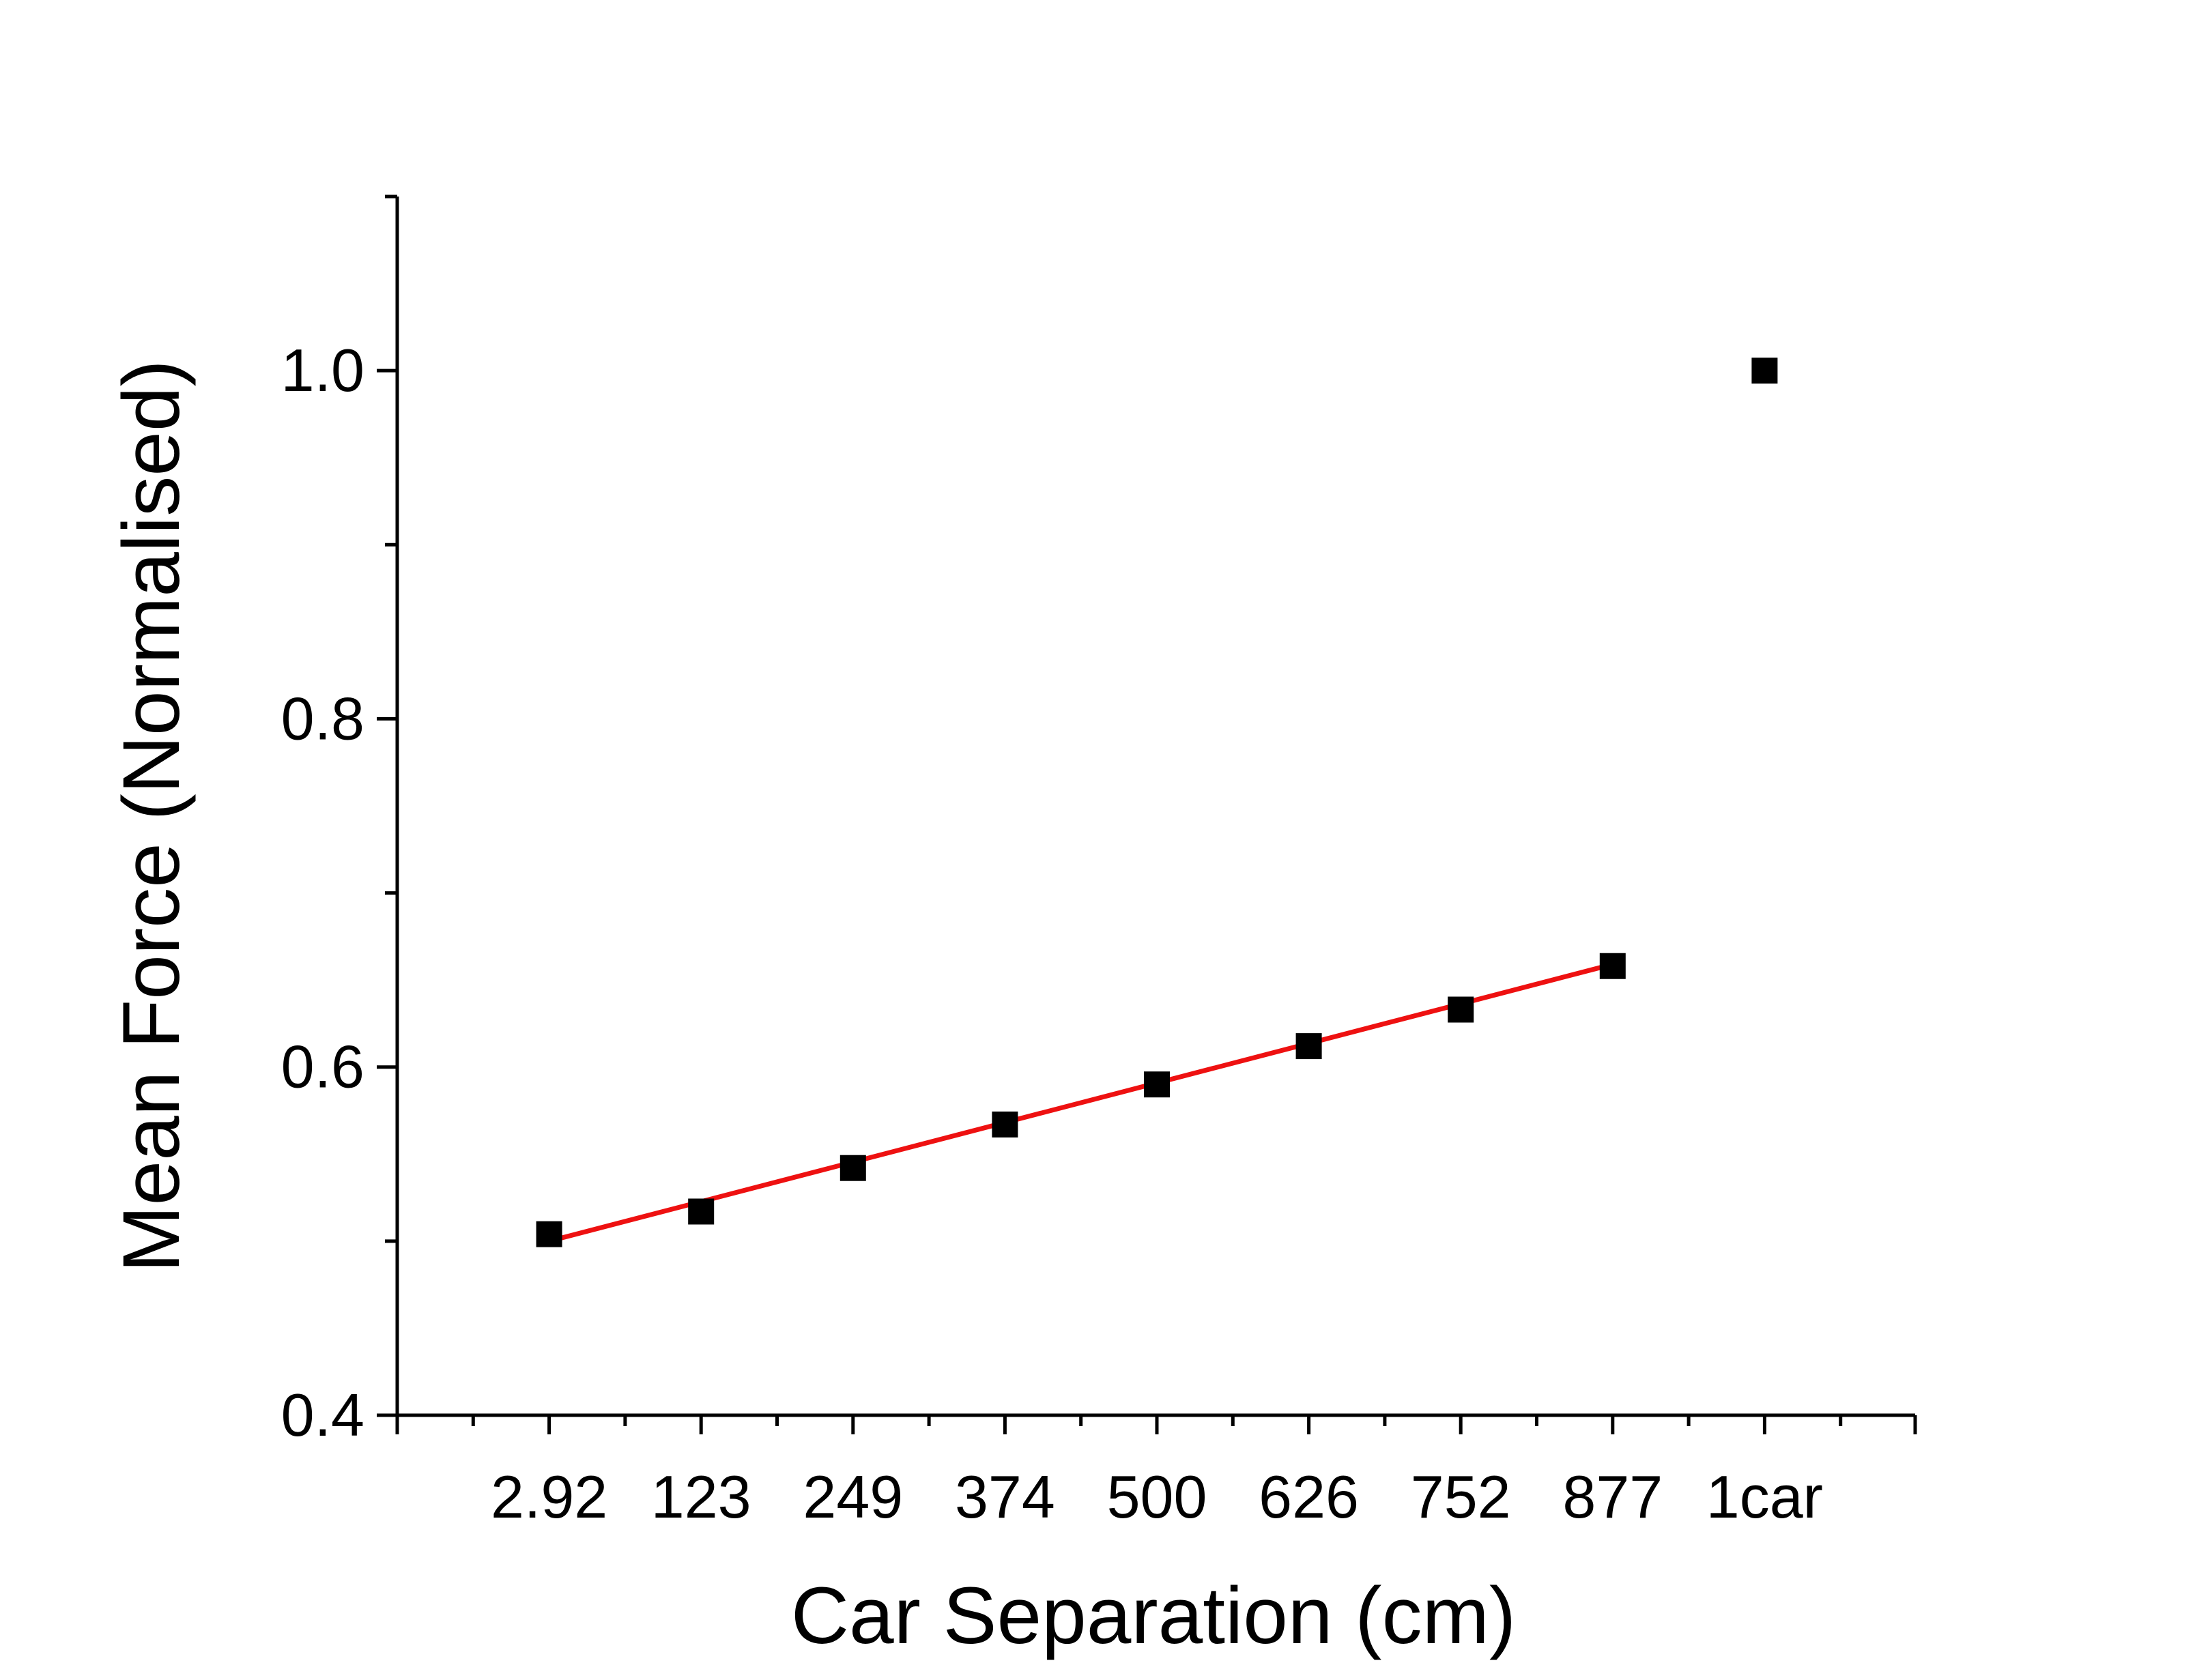 The image size is (2195, 1680). What do you see at coordinates (701, 1497) in the screenshot?
I see `x-tick-label: 123` at bounding box center [701, 1497].